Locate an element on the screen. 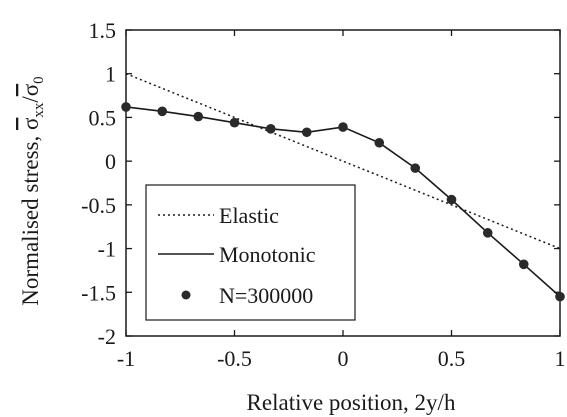 The height and width of the screenshot is (417, 567). y-axis-label-main: Normalised stress, is located at coordinates (30, 218).